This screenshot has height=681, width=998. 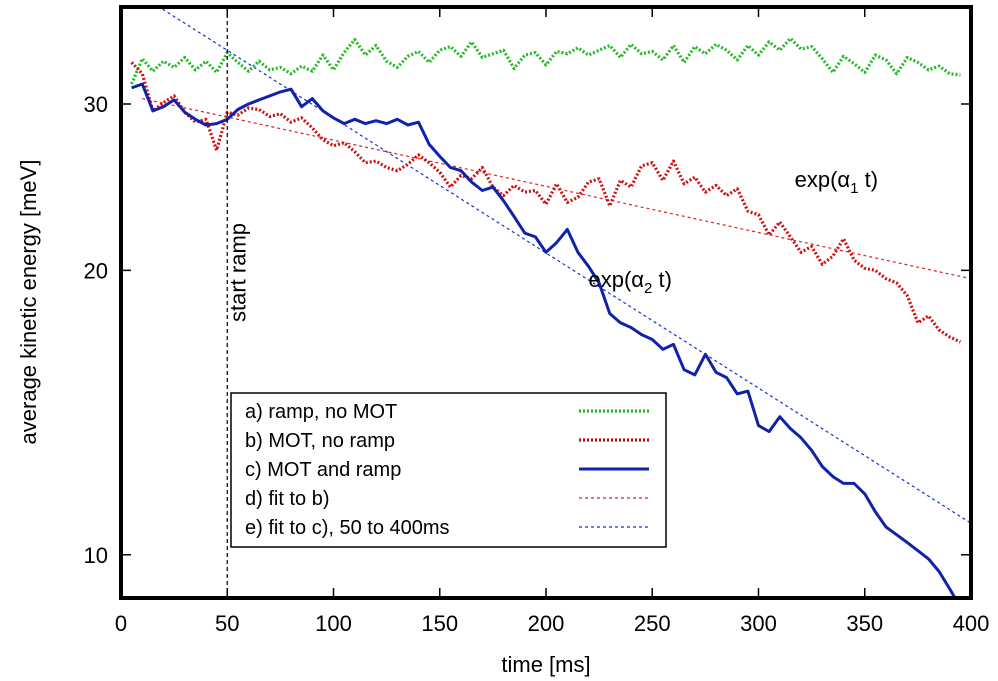 What do you see at coordinates (971, 623) in the screenshot?
I see `x-tick-label: 400` at bounding box center [971, 623].